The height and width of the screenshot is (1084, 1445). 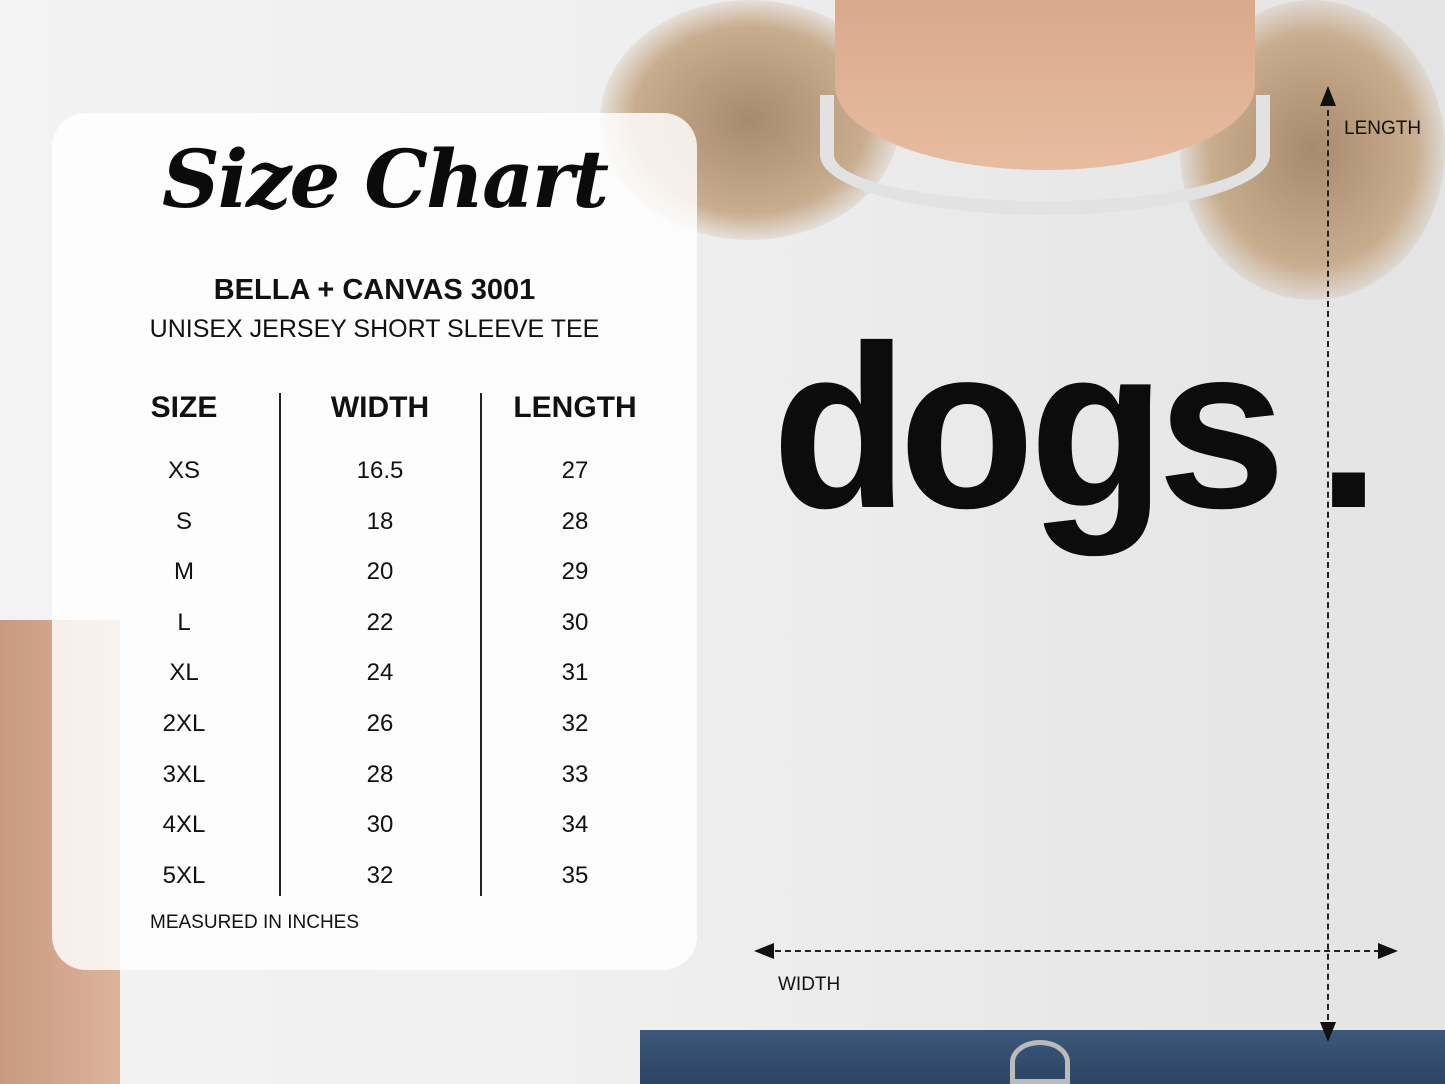 I want to click on width-label: WIDTH, so click(x=809, y=984).